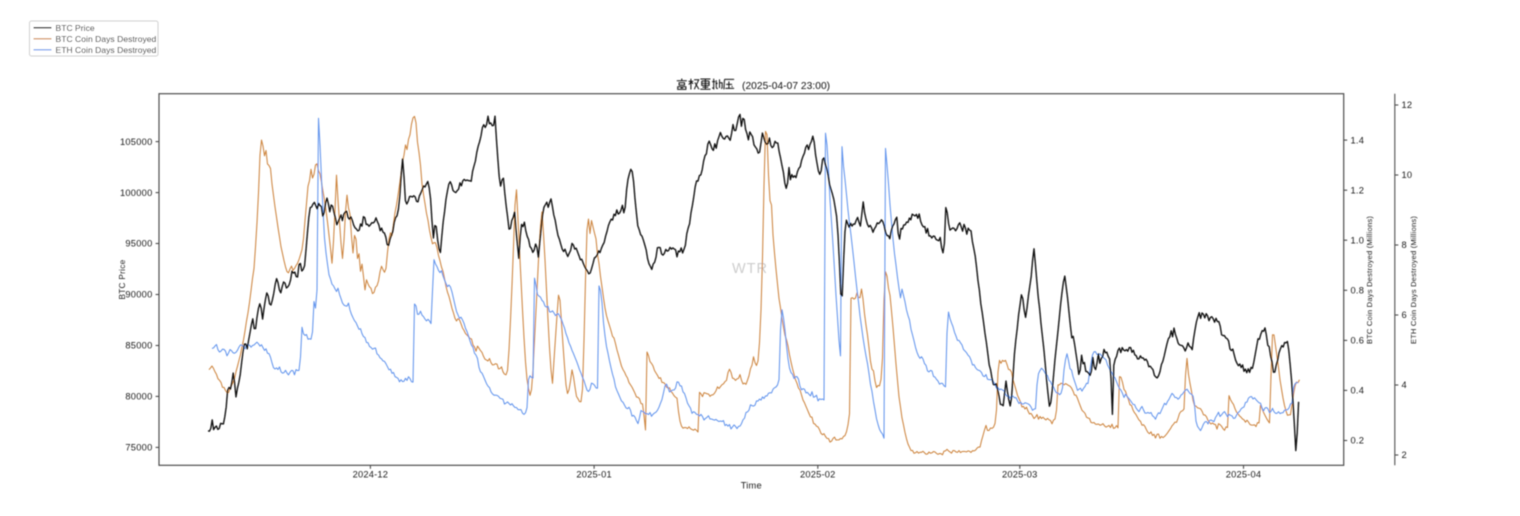 The height and width of the screenshot is (516, 1520). What do you see at coordinates (1358, 341) in the screenshot?
I see `svg-text: 0.6` at bounding box center [1358, 341].